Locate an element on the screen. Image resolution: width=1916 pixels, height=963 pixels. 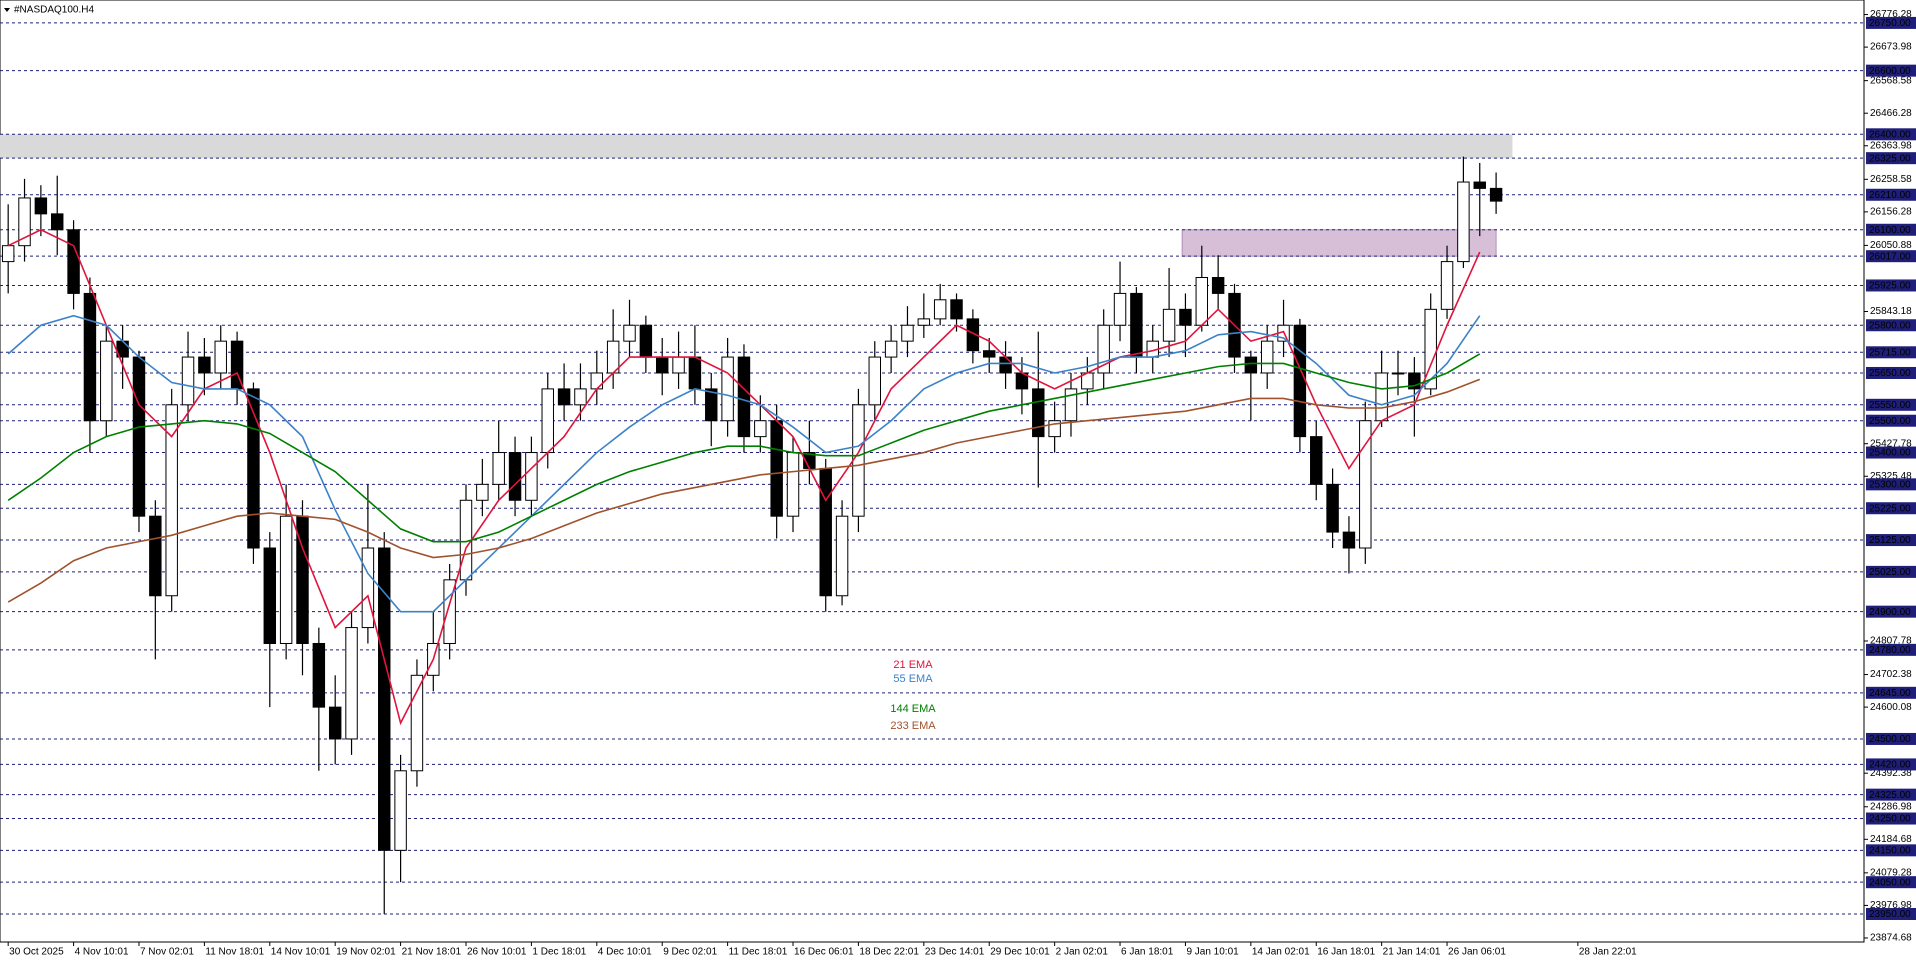
x-tick-label: 9 Jan 10:01 is located at coordinates (1212, 952).